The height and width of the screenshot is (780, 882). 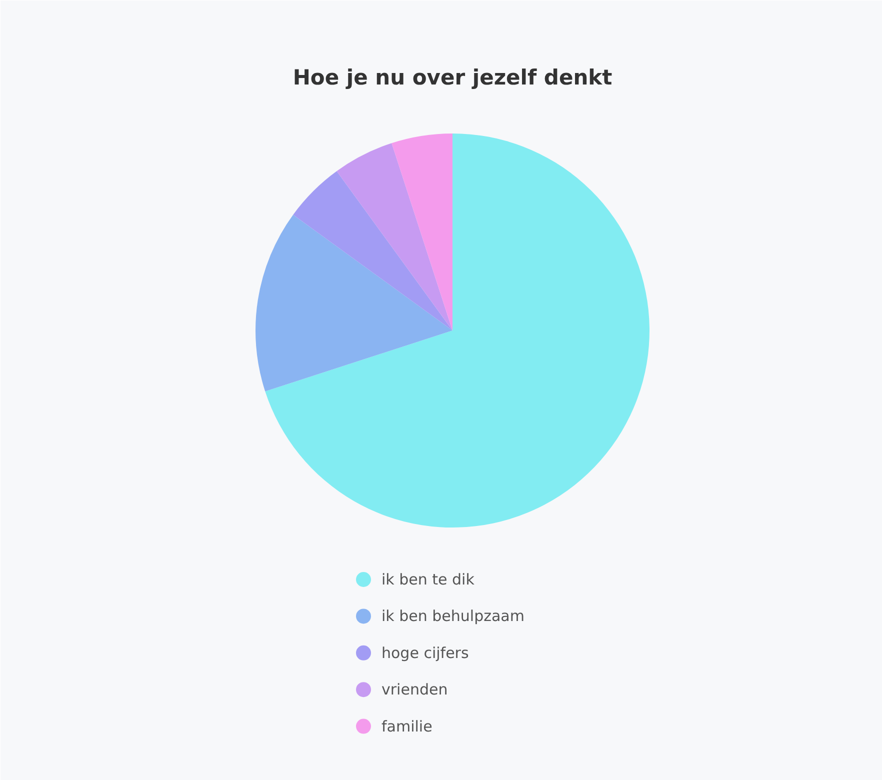 I want to click on legend-label: ik ben te dik, so click(x=428, y=579).